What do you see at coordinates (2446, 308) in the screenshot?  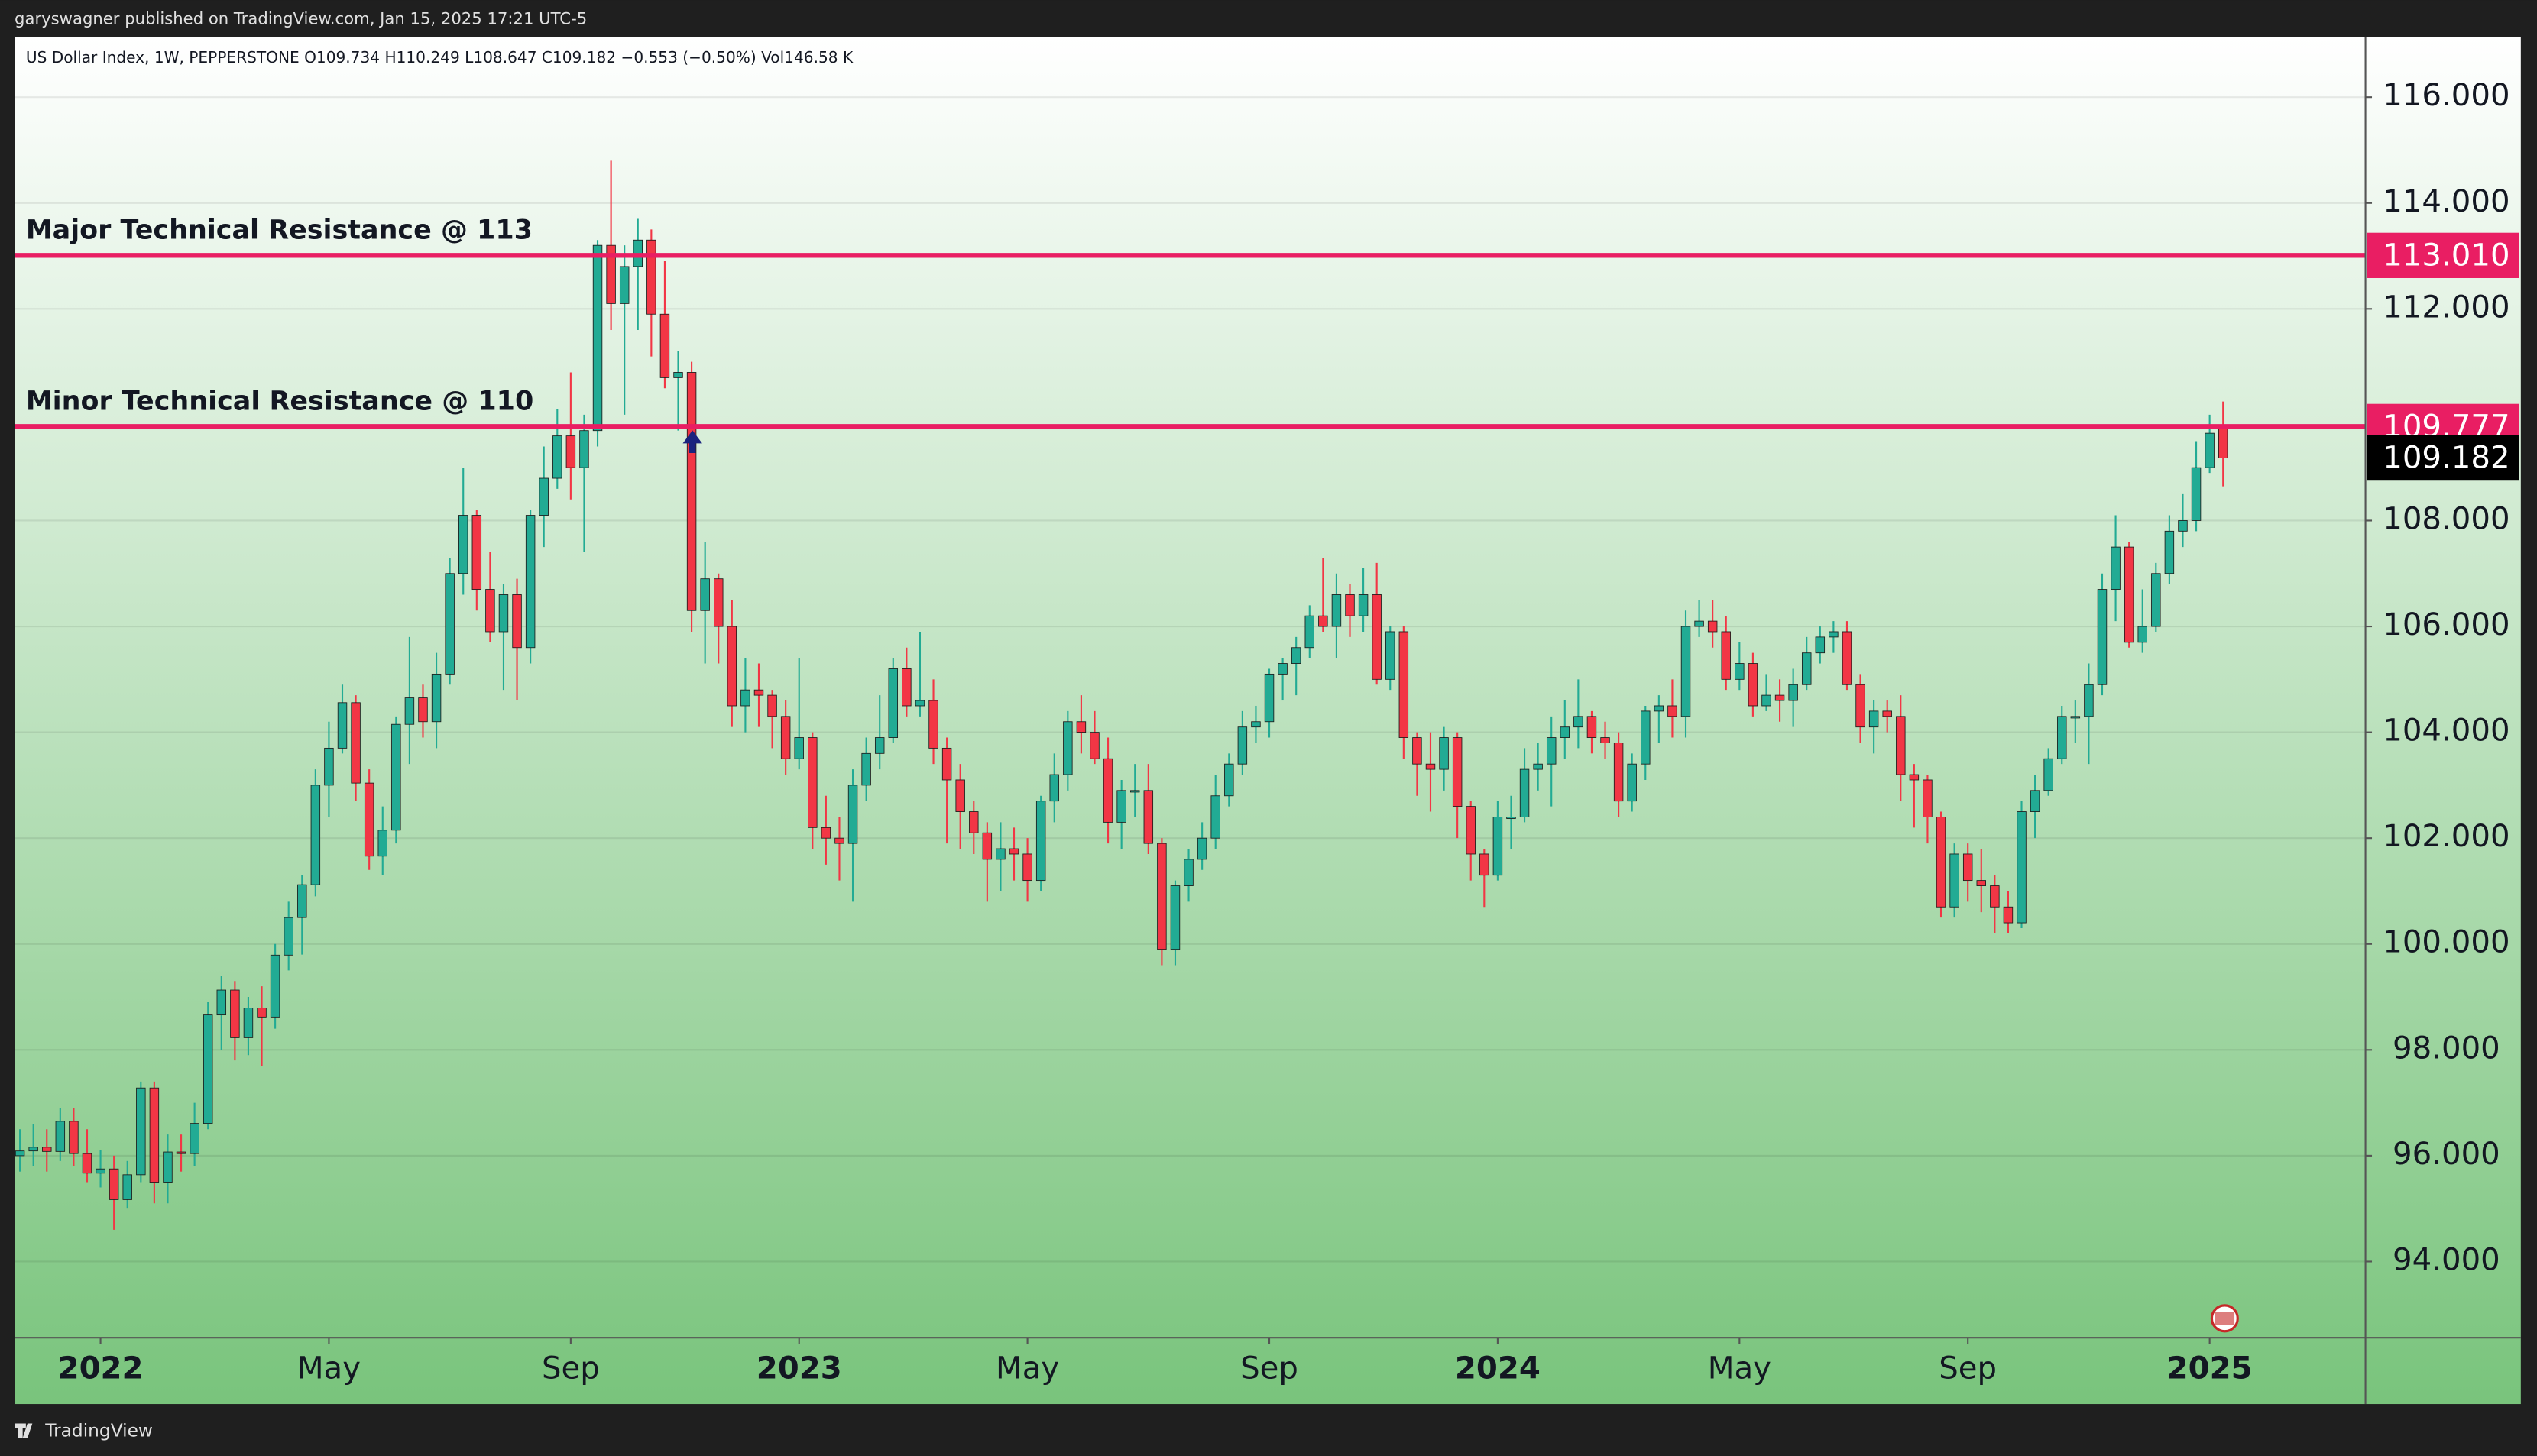 I see `y-tick-label: 112.000` at bounding box center [2446, 308].